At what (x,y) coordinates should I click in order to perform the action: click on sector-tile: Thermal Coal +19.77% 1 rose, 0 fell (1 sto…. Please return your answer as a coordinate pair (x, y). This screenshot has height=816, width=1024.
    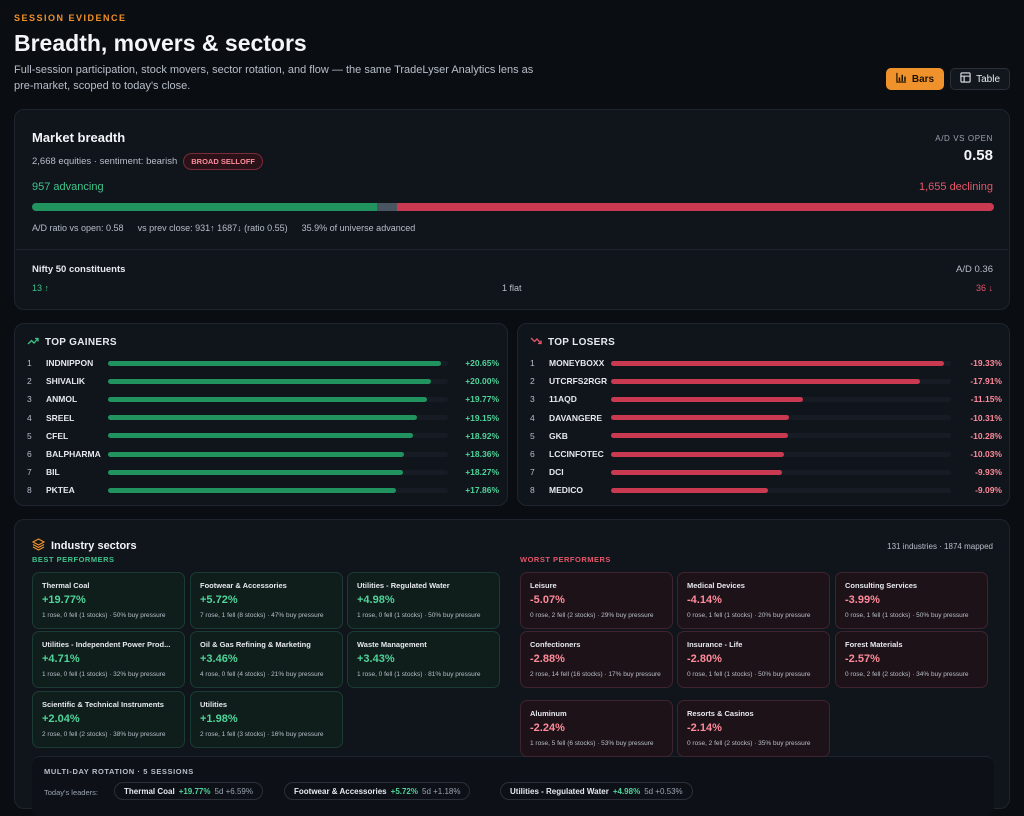
    Looking at the image, I should click on (108, 600).